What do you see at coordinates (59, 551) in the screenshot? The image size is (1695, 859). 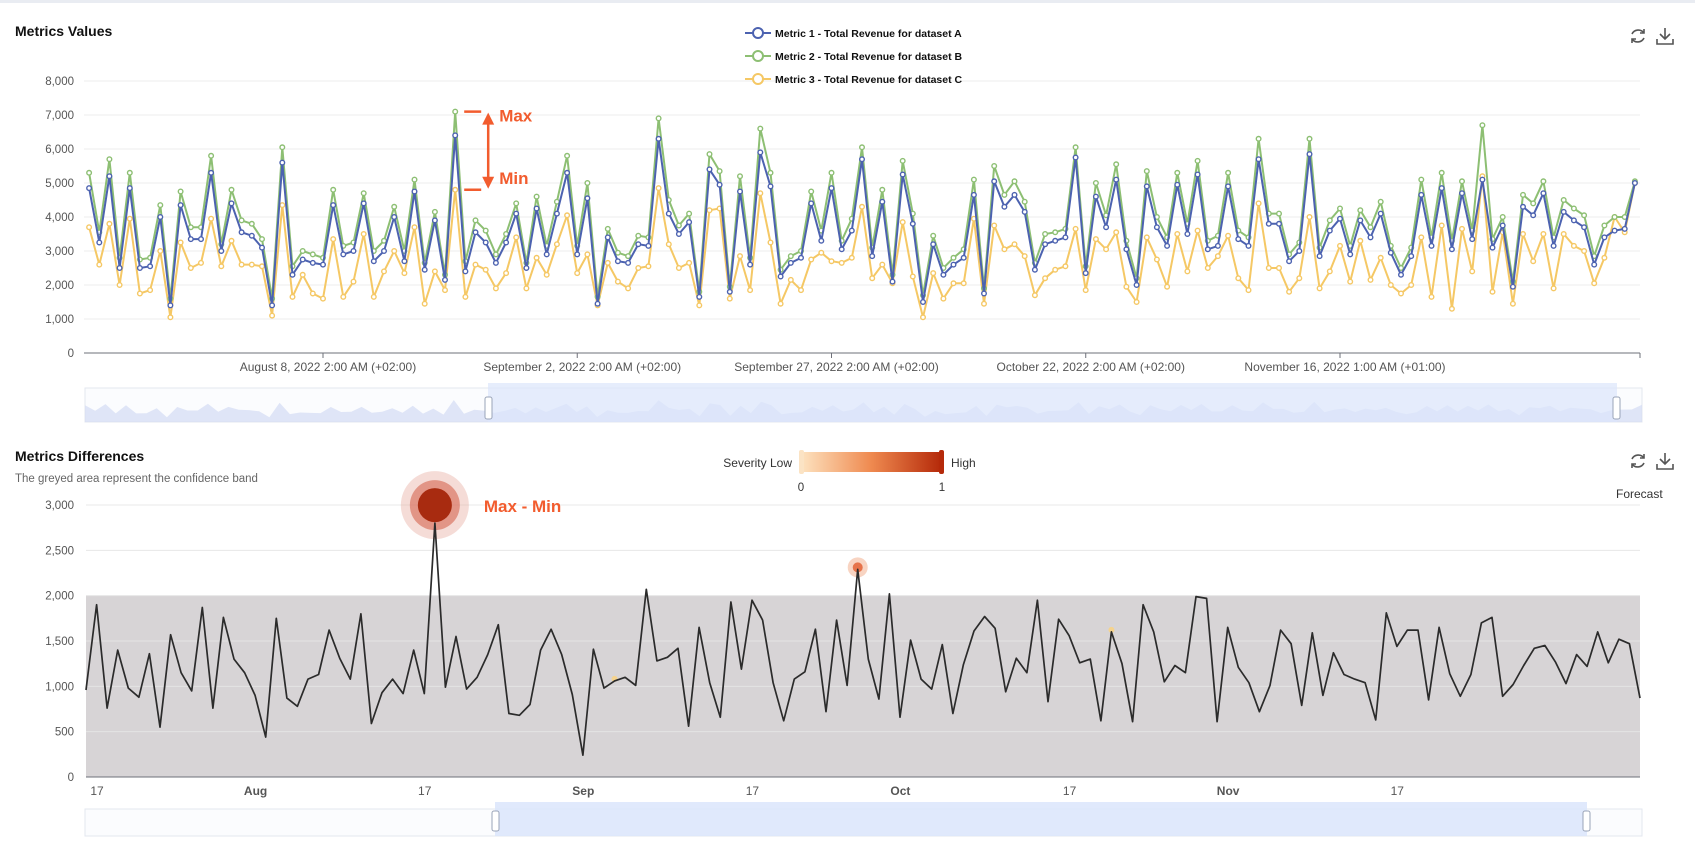 I see `y-tick-label: 2,500` at bounding box center [59, 551].